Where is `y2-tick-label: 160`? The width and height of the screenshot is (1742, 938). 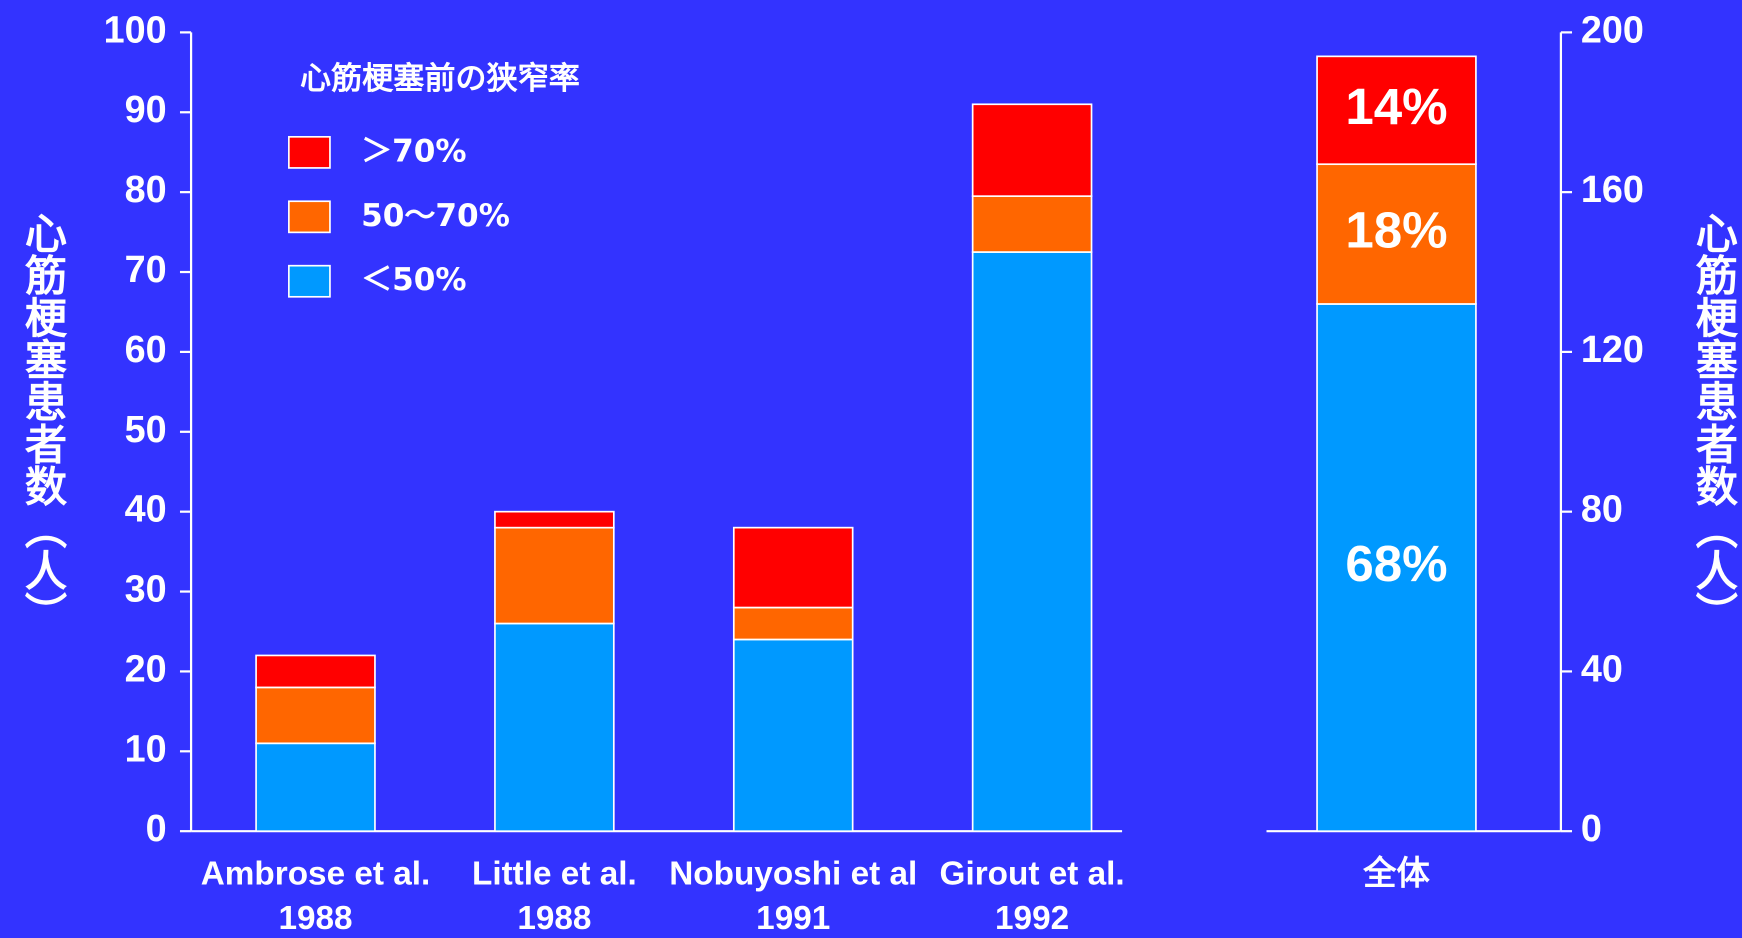 y2-tick-label: 160 is located at coordinates (1612, 190).